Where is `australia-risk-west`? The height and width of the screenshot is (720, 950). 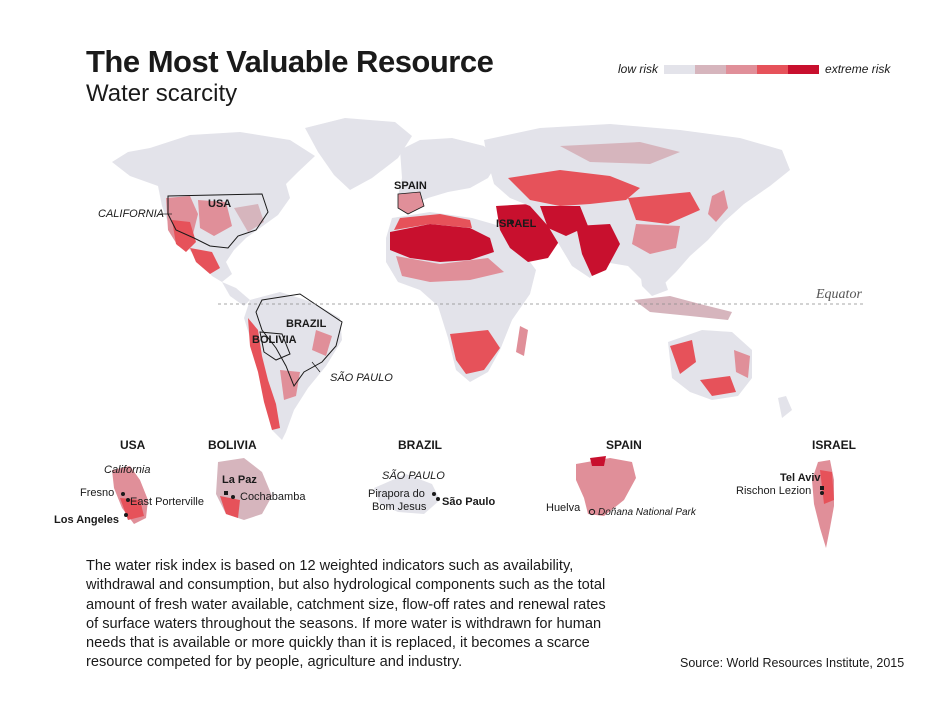
australia-risk-west is located at coordinates (683, 357).